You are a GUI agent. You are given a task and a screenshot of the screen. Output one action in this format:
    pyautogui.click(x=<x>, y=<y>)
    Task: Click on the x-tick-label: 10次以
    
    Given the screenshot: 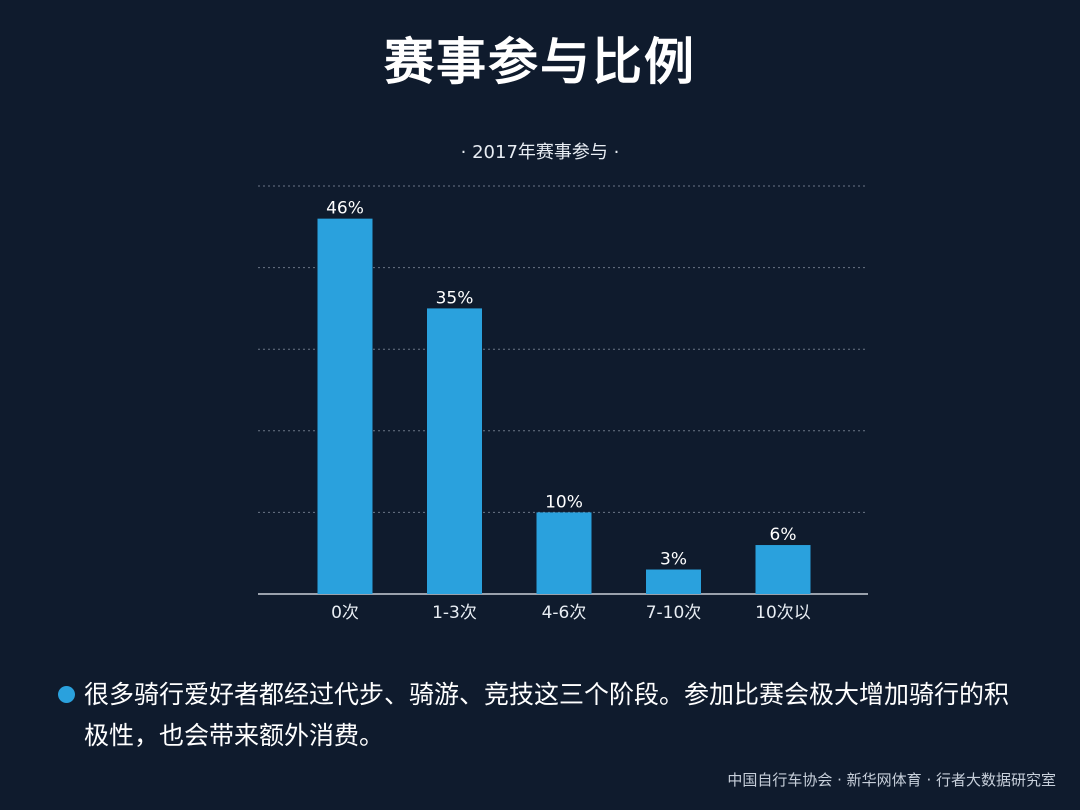 What is the action you would take?
    pyautogui.click(x=783, y=613)
    